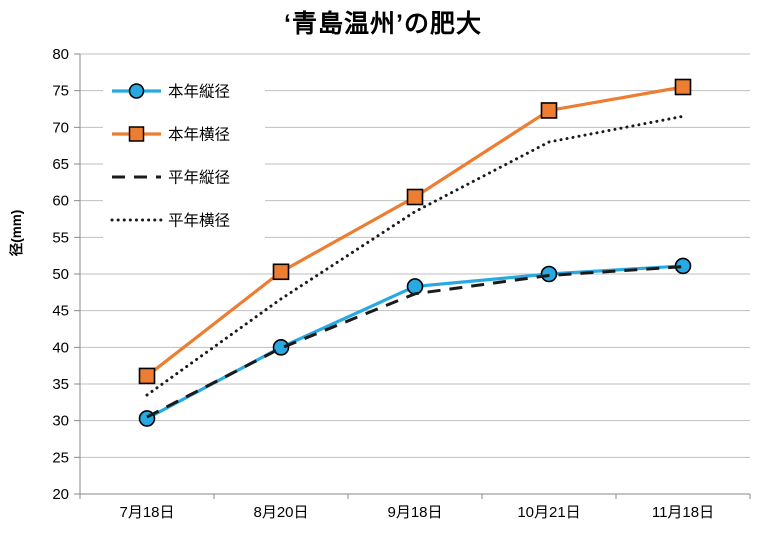 This screenshot has width=766, height=537. Describe the element at coordinates (60, 457) in the screenshot. I see `y-tick-label: 25` at that location.